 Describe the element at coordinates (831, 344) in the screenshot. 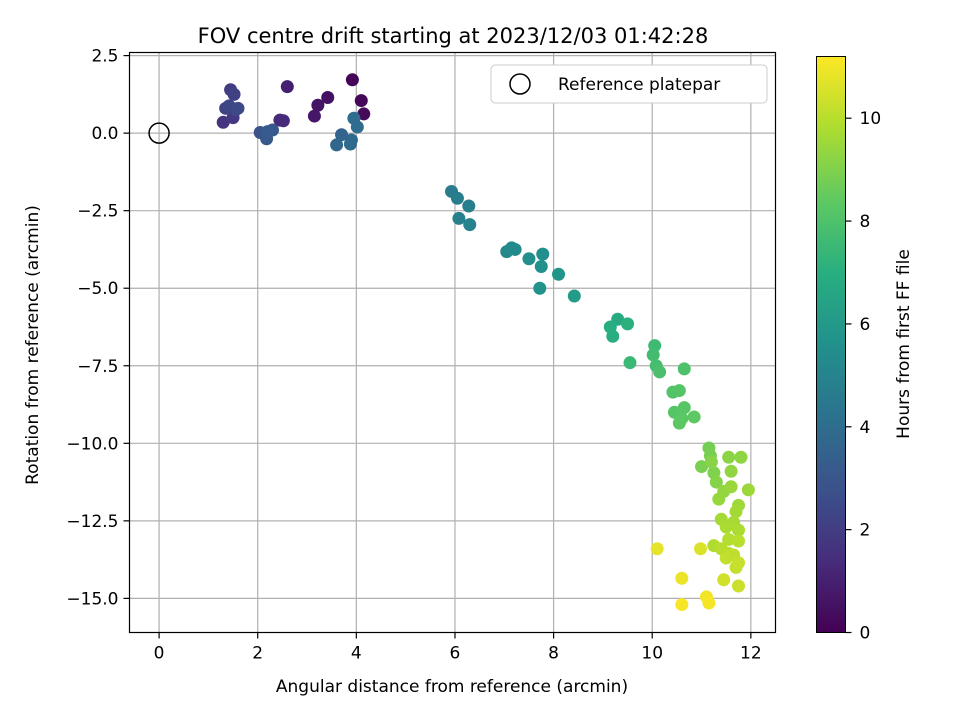

I see `colorbar` at that location.